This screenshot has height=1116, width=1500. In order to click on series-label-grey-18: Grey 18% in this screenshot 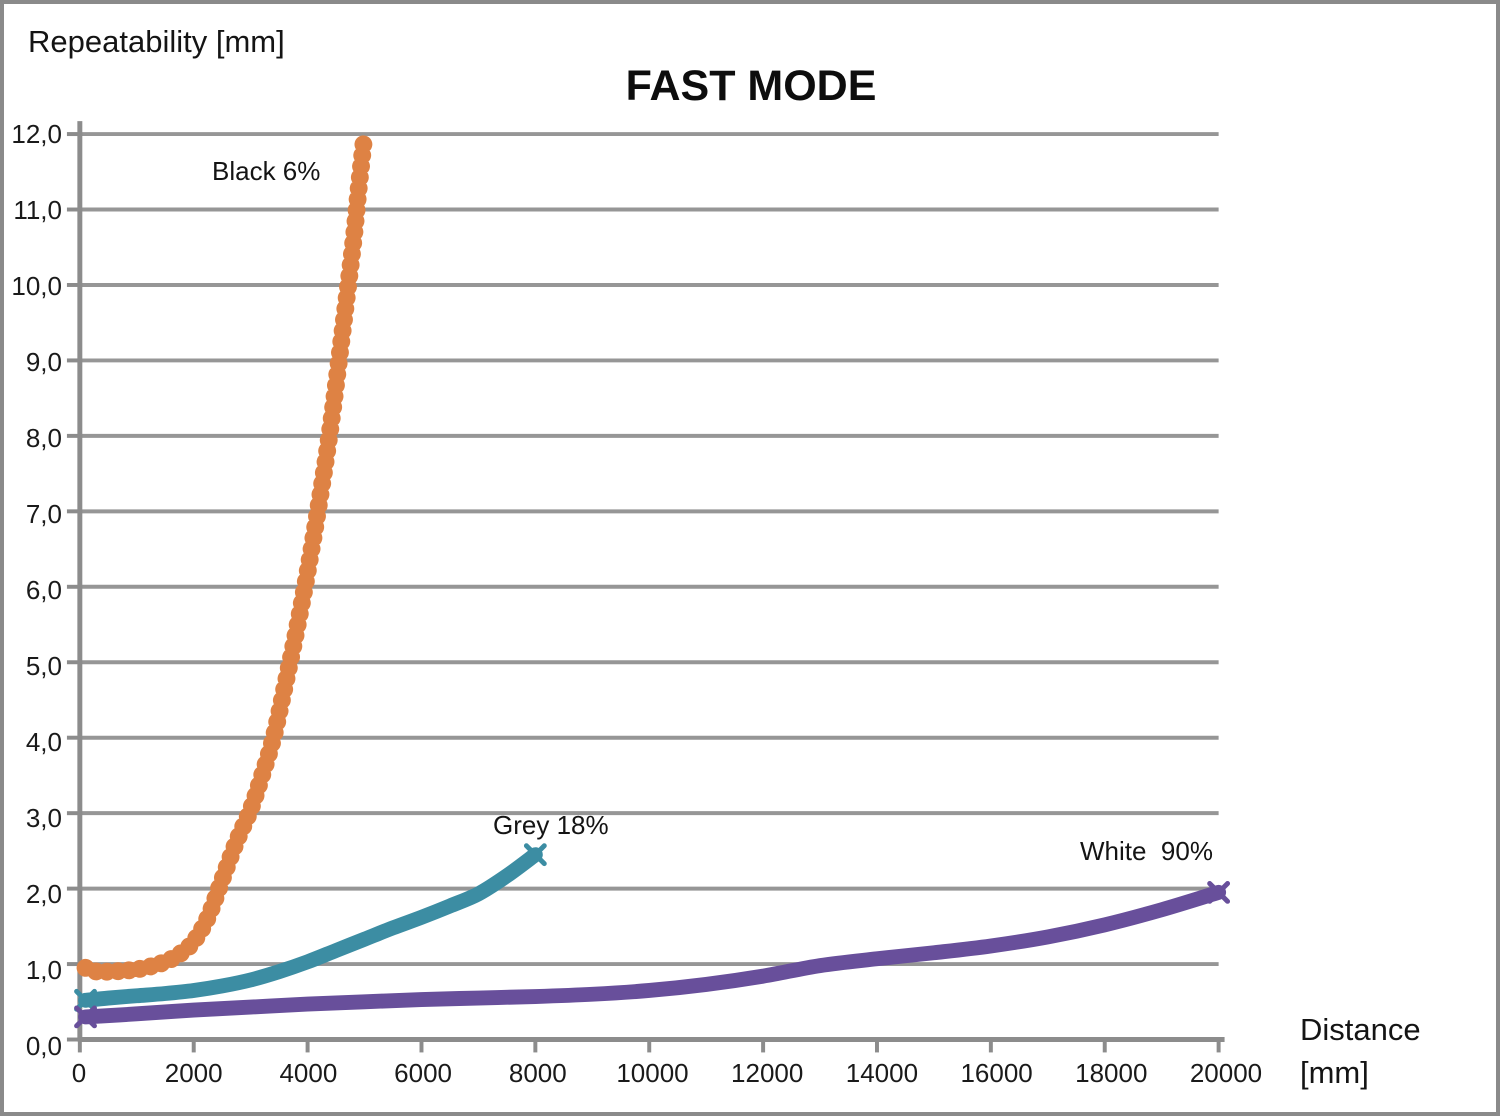, I will do `click(551, 825)`.